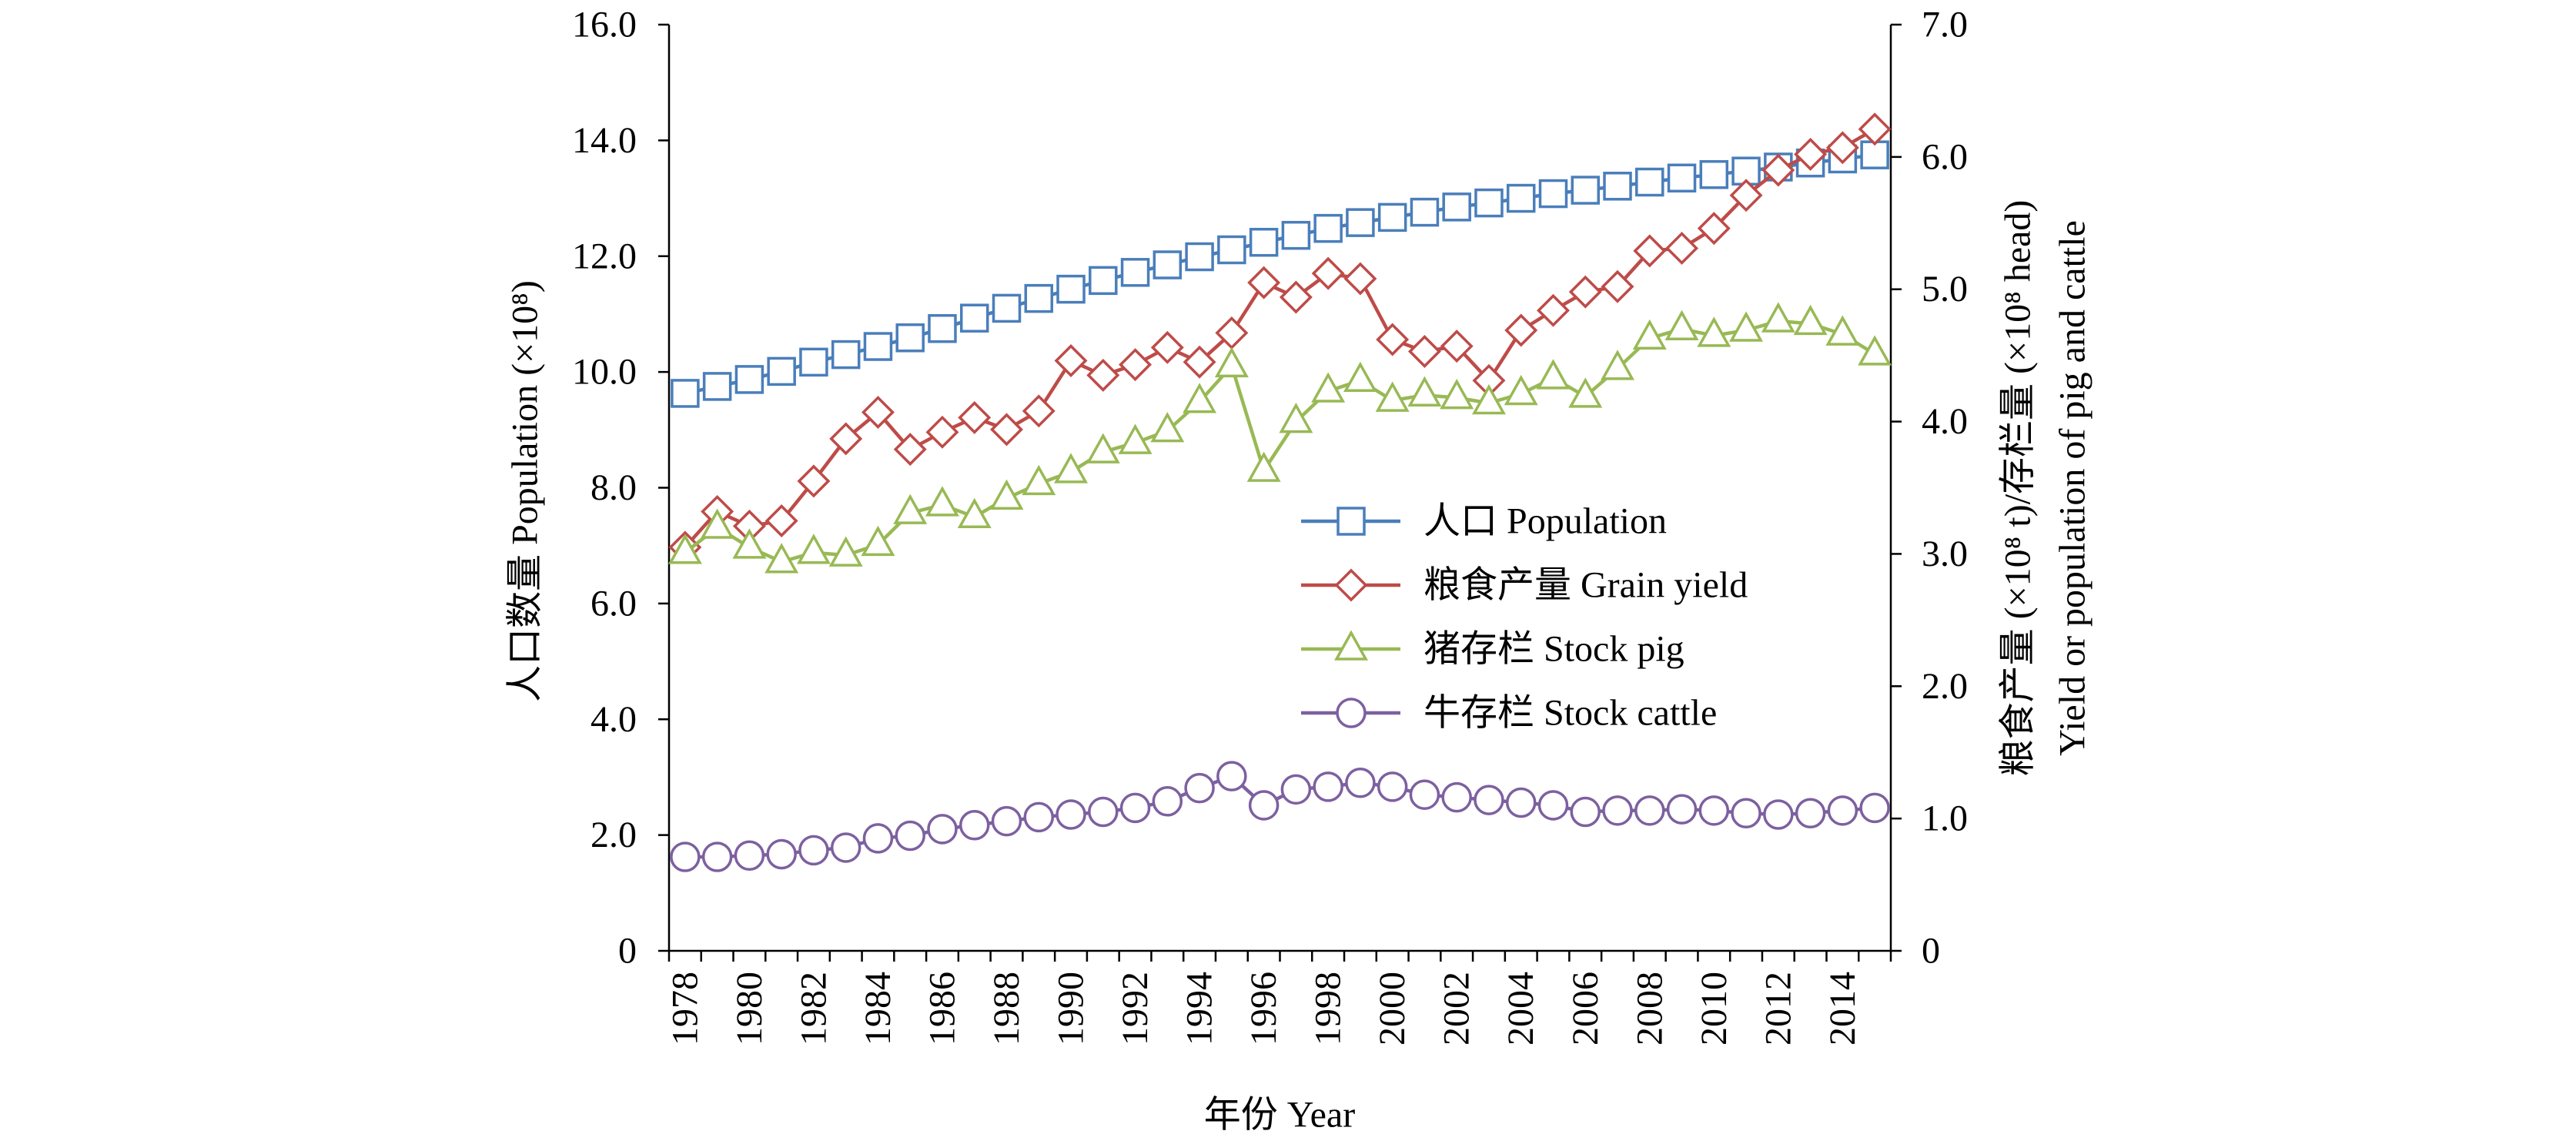 The height and width of the screenshot is (1141, 2576). Describe the element at coordinates (1778, 1009) in the screenshot. I see `x-tick-label: 2012` at that location.